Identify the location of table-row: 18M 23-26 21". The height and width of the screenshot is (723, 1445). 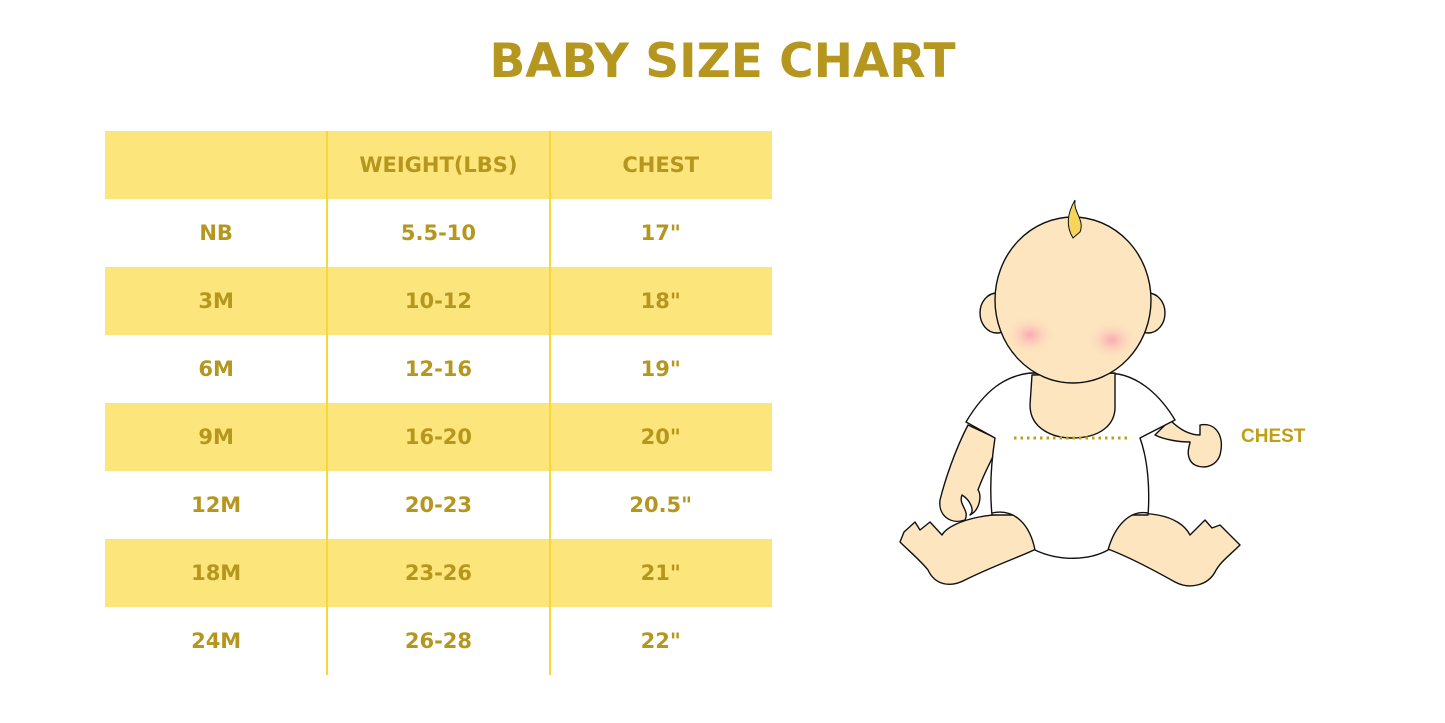
(438, 573).